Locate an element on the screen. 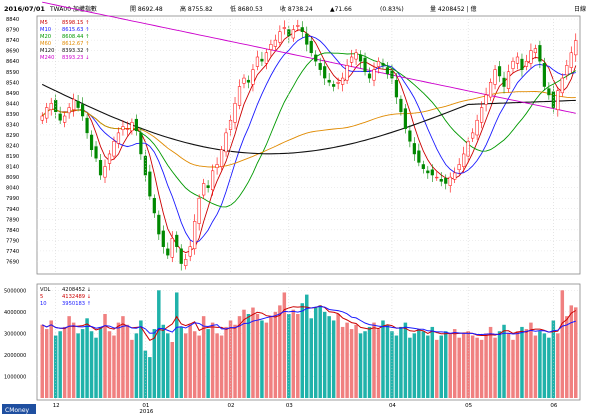  month-tick-label: 01 is located at coordinates (145, 406).